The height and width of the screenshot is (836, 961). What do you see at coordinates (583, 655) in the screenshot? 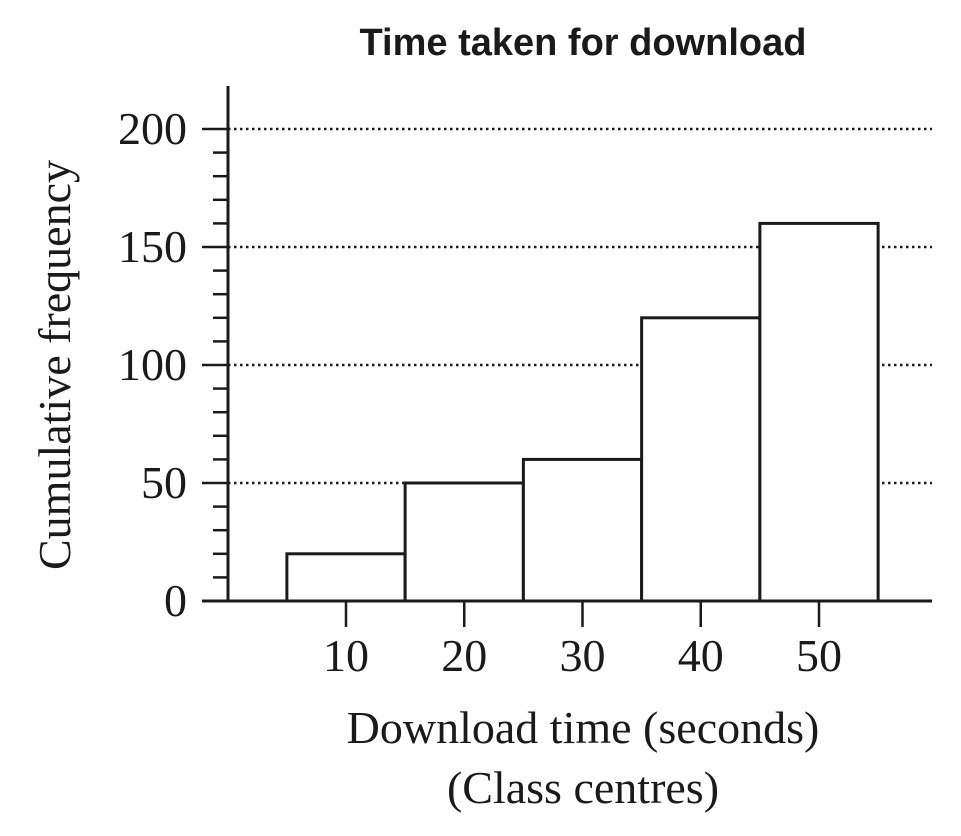
I see `x-tick-label-30: 30` at bounding box center [583, 655].